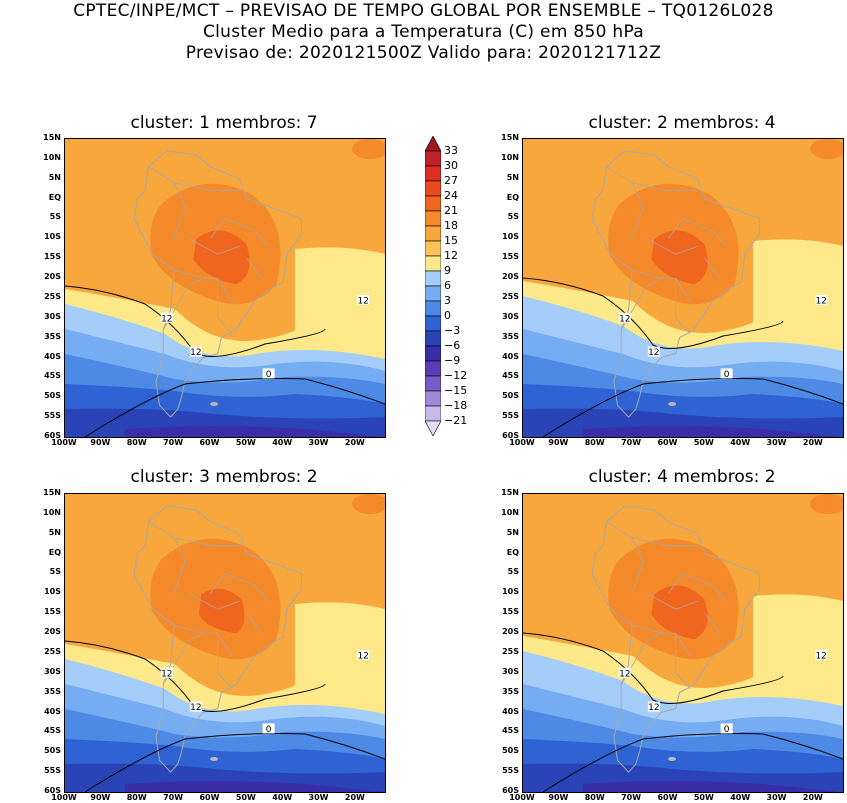 The height and width of the screenshot is (803, 847). I want to click on colorbar-tick-label: −18, so click(456, 405).